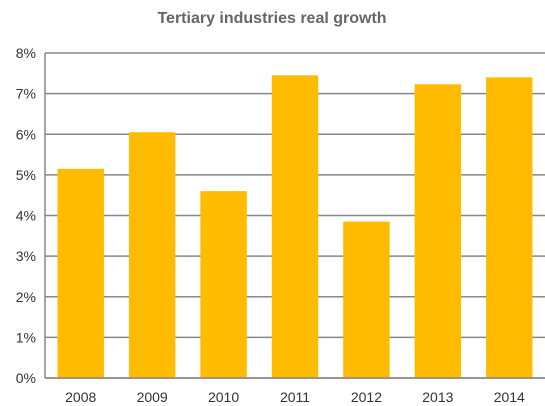  Describe the element at coordinates (152, 255) in the screenshot. I see `bar-2009` at that location.